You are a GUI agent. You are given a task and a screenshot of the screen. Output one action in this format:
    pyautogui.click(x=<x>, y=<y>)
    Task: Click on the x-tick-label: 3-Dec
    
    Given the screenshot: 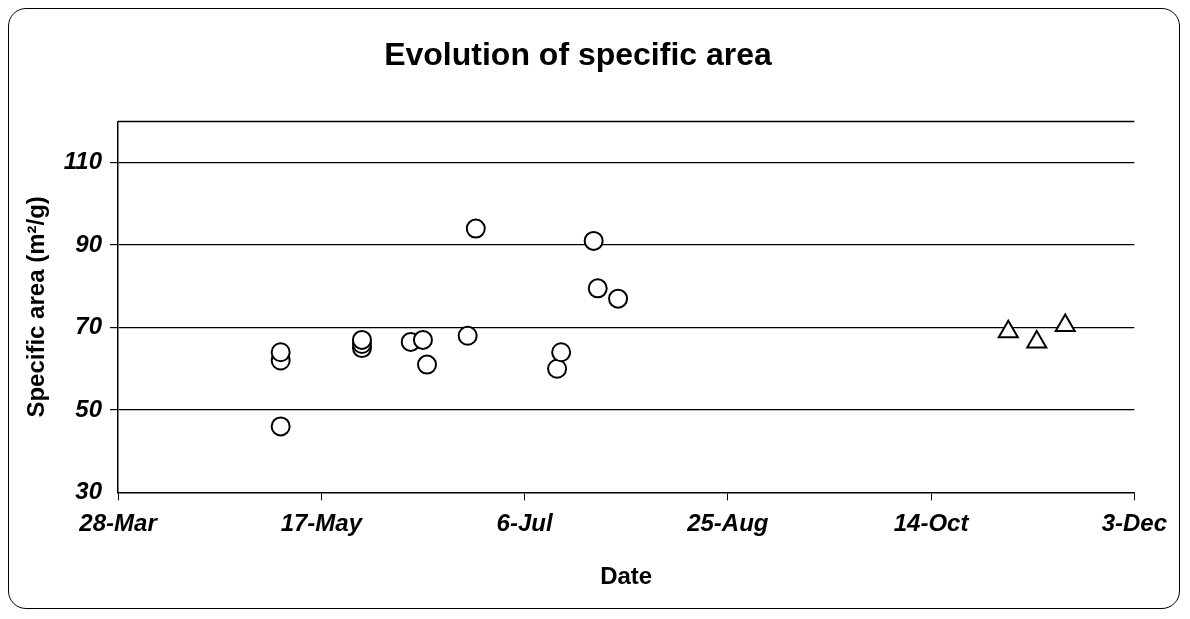 What is the action you would take?
    pyautogui.click(x=1134, y=523)
    